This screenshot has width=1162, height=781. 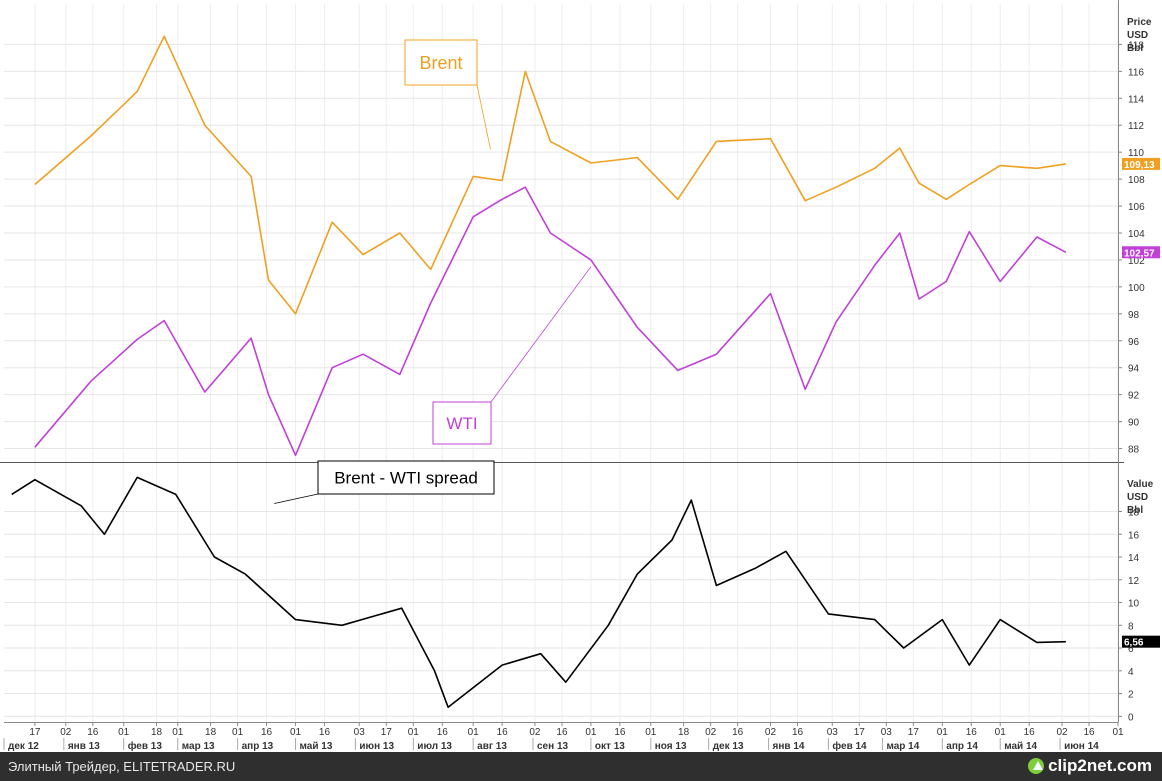 I want to click on wti-last-value-label: 102,57, so click(x=1139, y=253).